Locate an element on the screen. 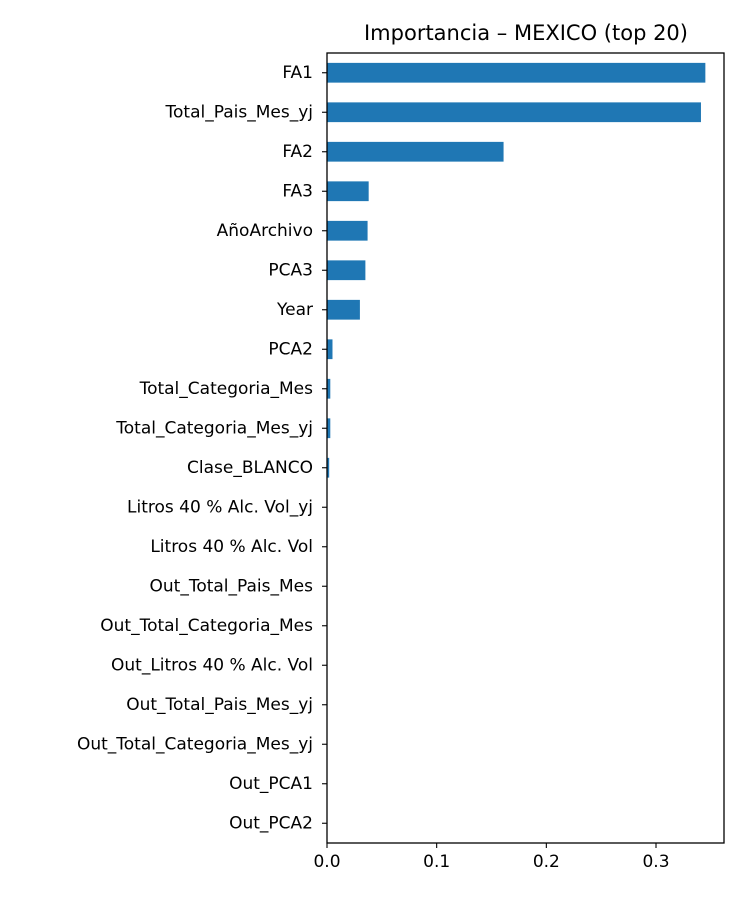 The width and height of the screenshot is (750, 900). y-tick-label: FA1 is located at coordinates (297, 73).